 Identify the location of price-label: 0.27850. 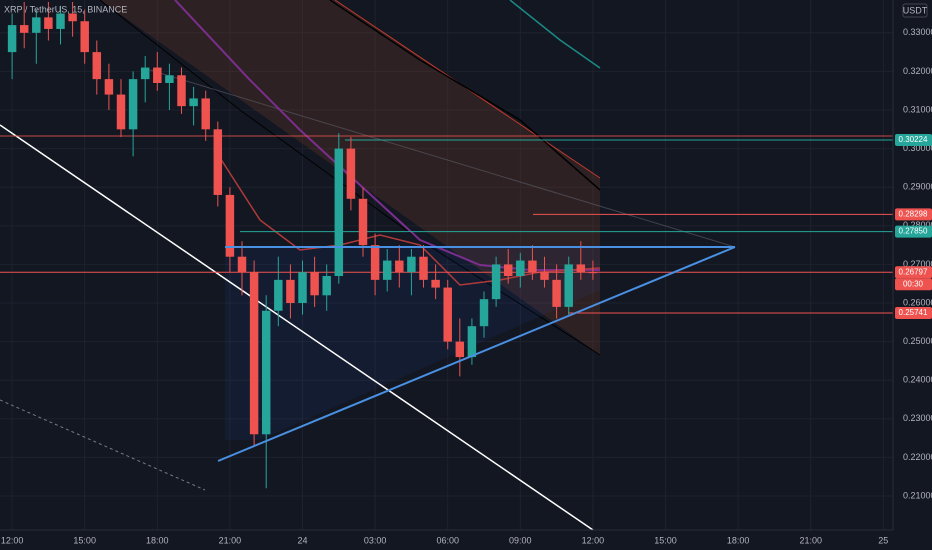
(913, 231).